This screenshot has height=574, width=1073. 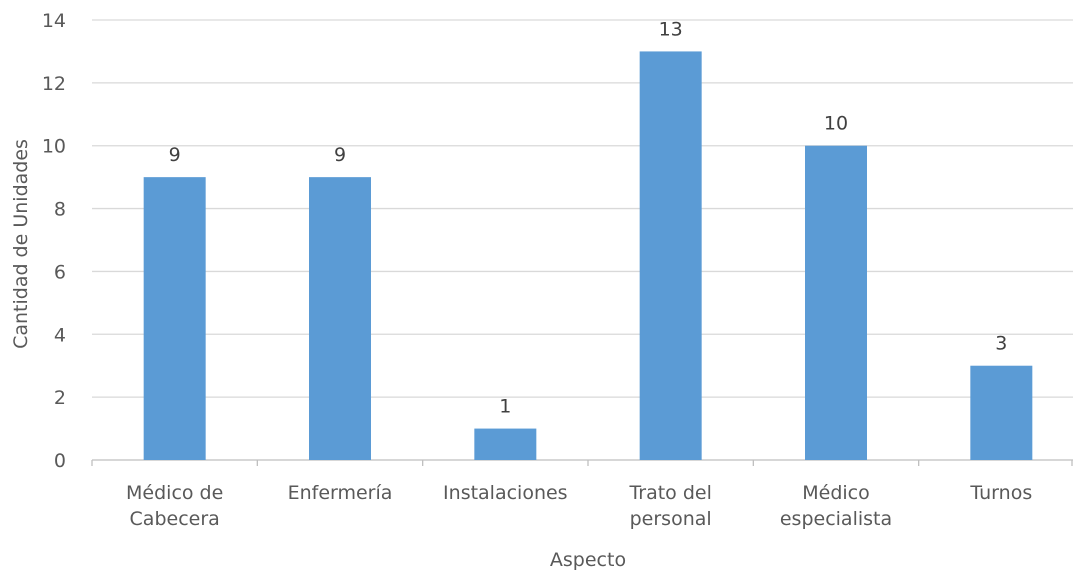 I want to click on x-tick-label: Médico especialista, so click(x=836, y=506).